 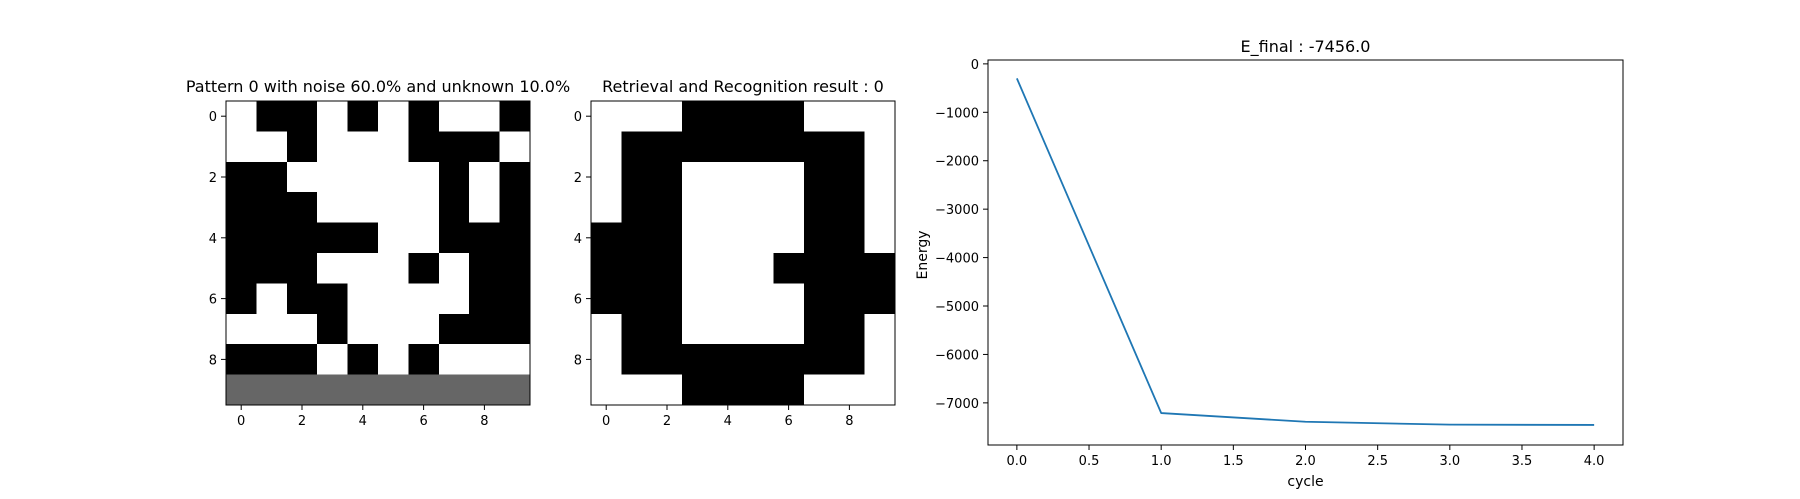 What do you see at coordinates (578, 178) in the screenshot?
I see `retrieval-result-y-tick-label: 2` at bounding box center [578, 178].